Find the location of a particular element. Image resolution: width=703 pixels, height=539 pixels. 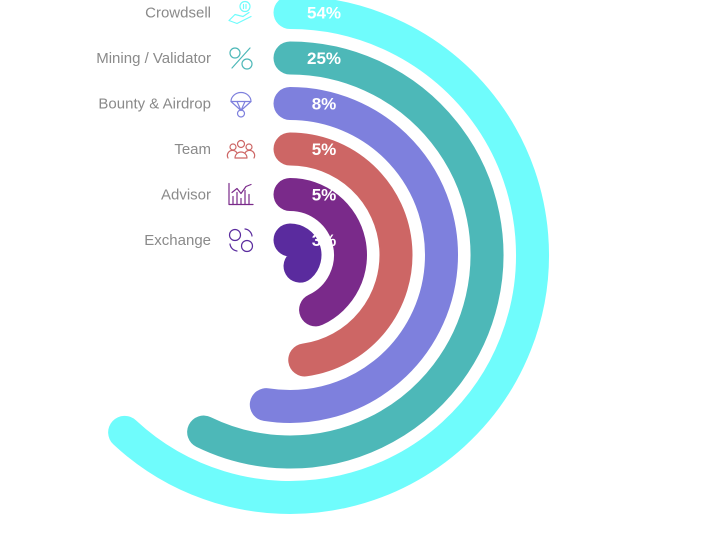

arc-team is located at coordinates (343, 254).